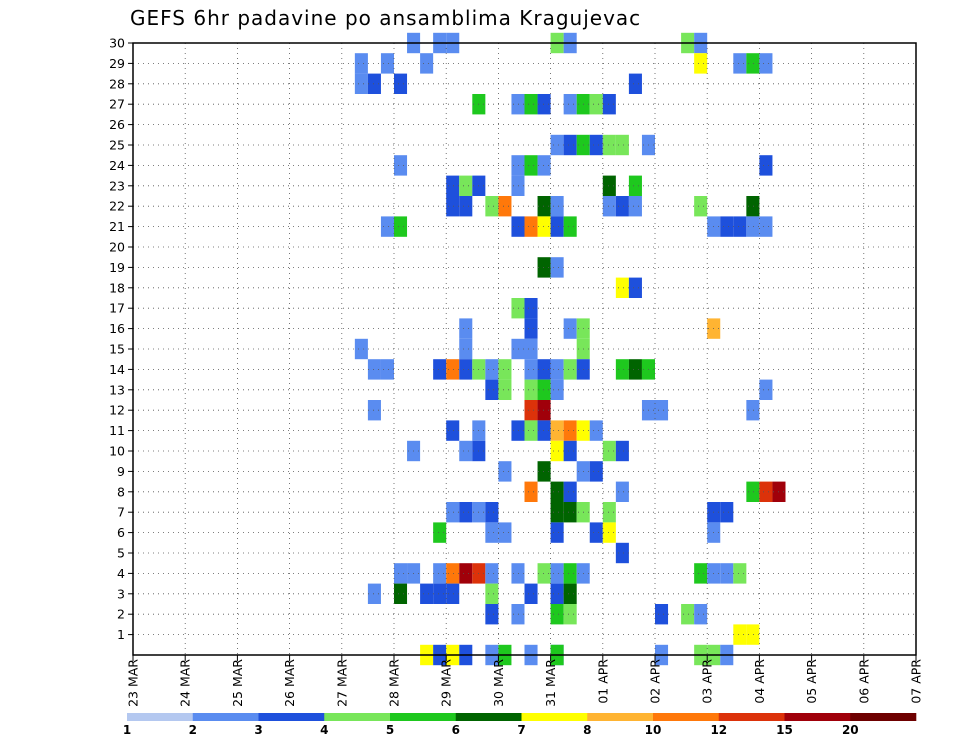 This screenshot has width=960, height=742. Describe the element at coordinates (117, 185) in the screenshot. I see `y-tick-label: 23` at that location.